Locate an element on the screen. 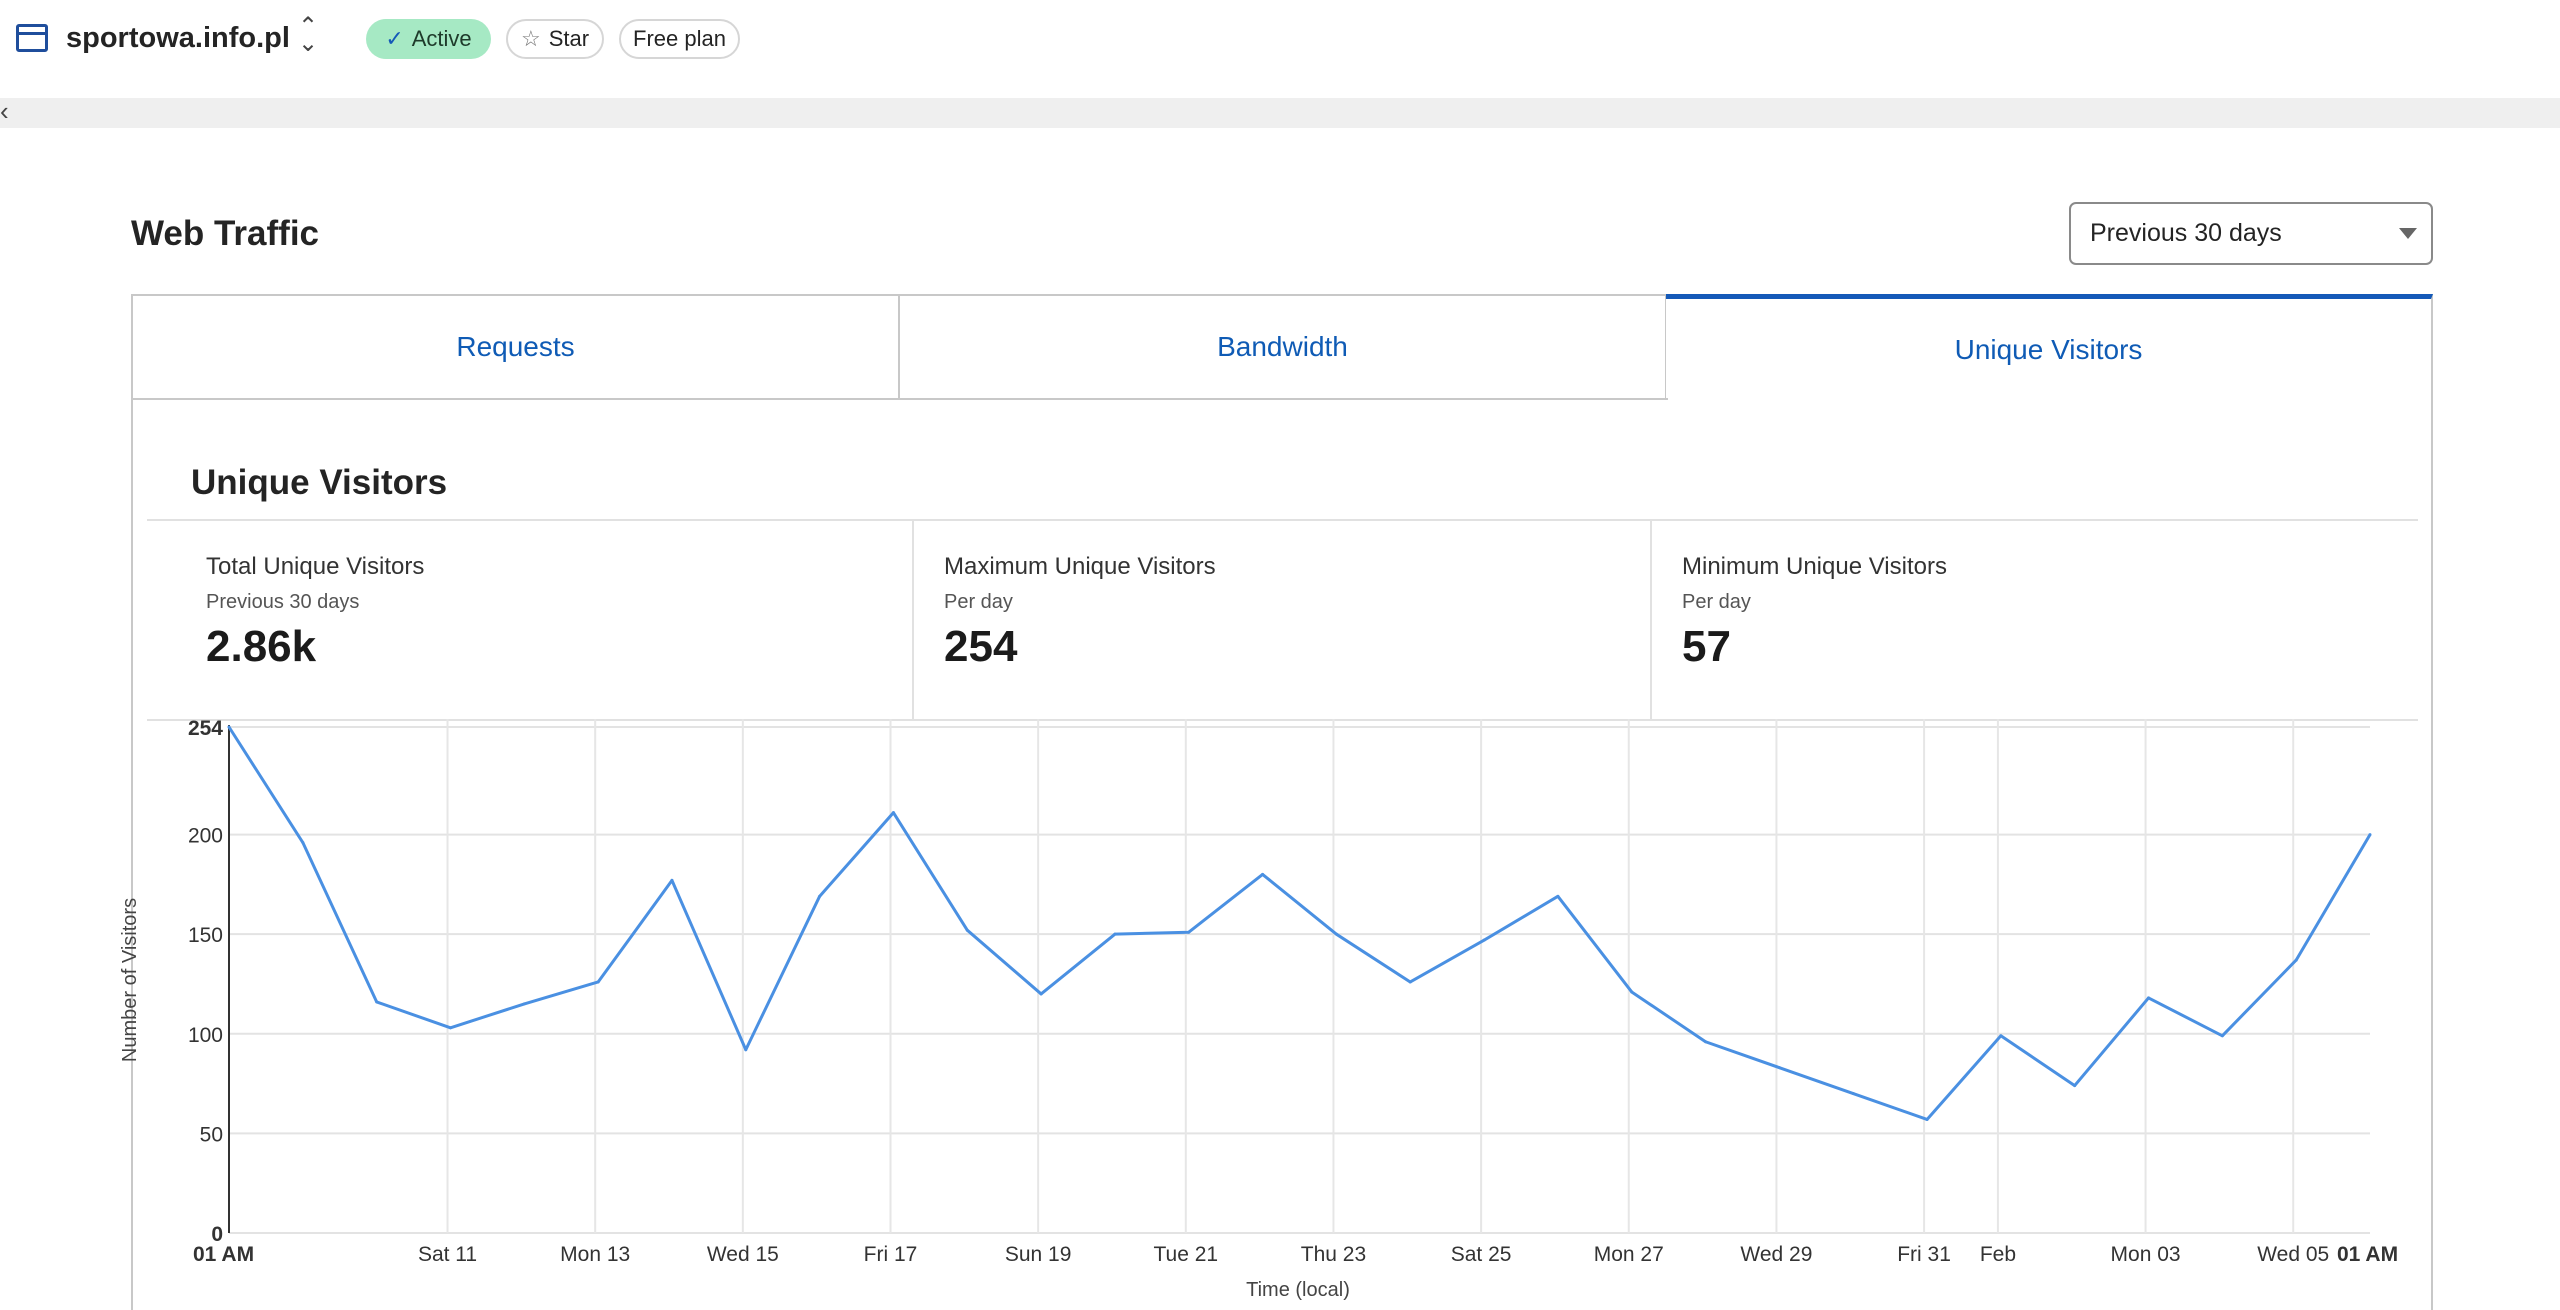 This screenshot has height=1310, width=2560. x-tick-label: Thu 23 is located at coordinates (1333, 1254).